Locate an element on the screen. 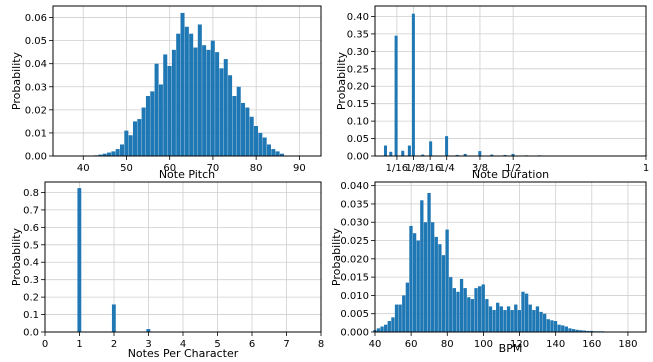 Image resolution: width=653 pixels, height=362 pixels. y-tick-label: 0.4 is located at coordinates (31, 263).